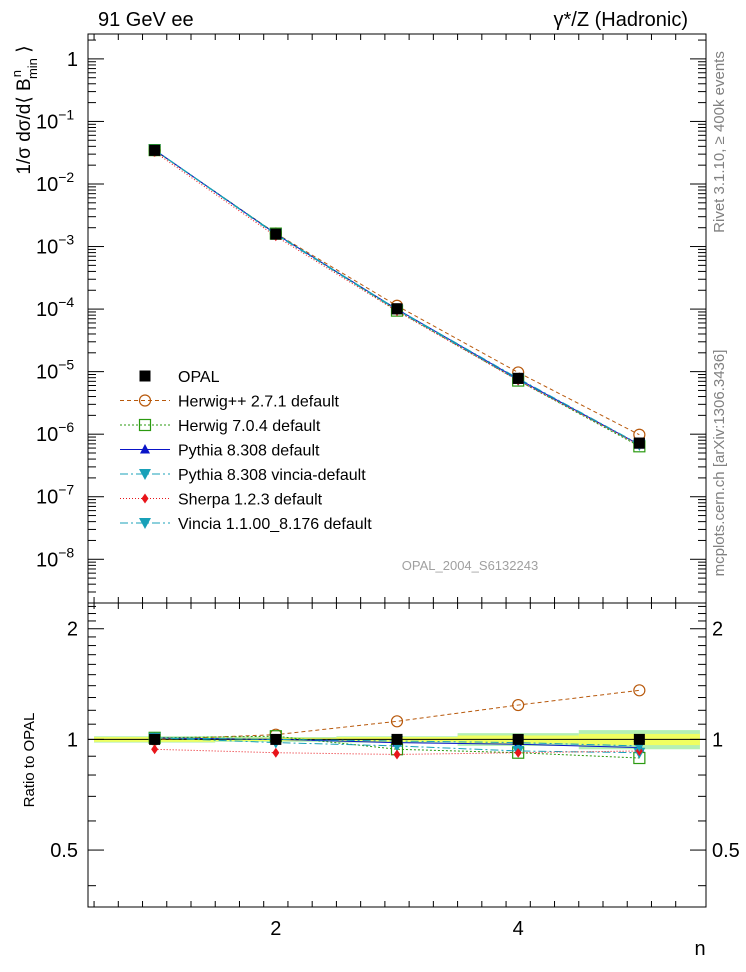 This screenshot has width=746, height=972. Describe the element at coordinates (699, 949) in the screenshot. I see `x-axis-label: n` at that location.